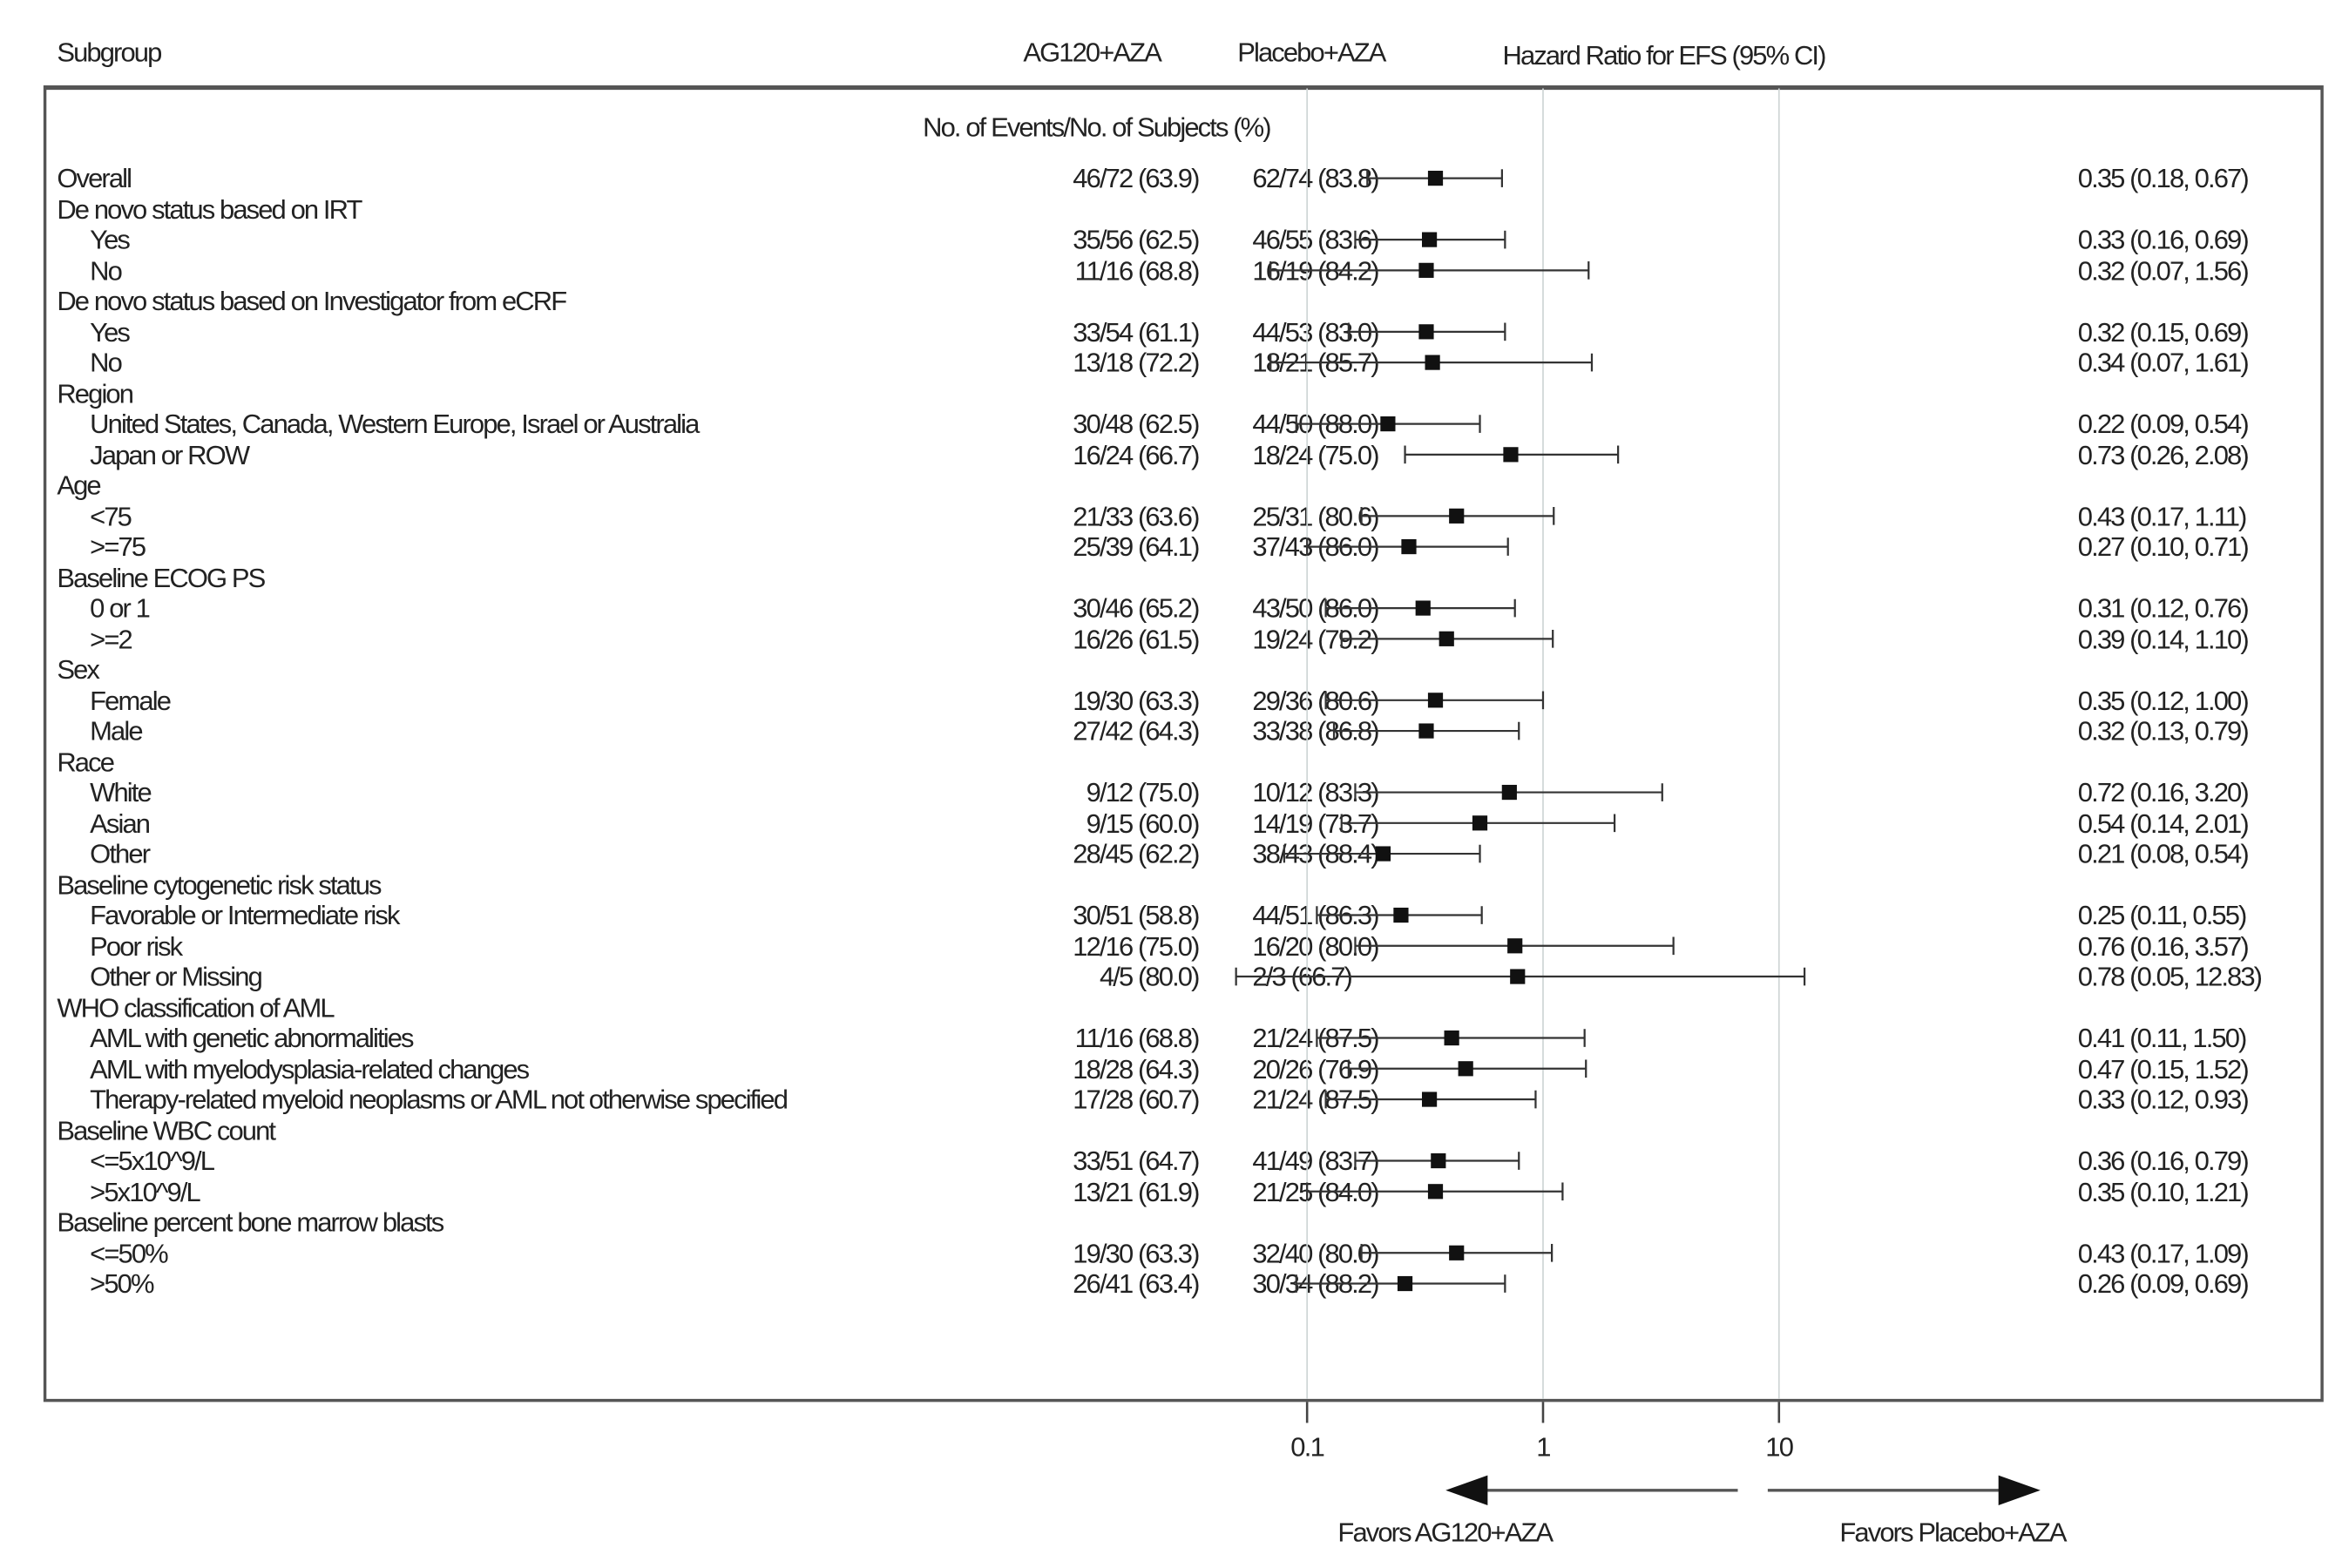 This screenshot has height=1568, width=2349. I want to click on arm1-events: 30/48 (62.5), so click(1136, 424).